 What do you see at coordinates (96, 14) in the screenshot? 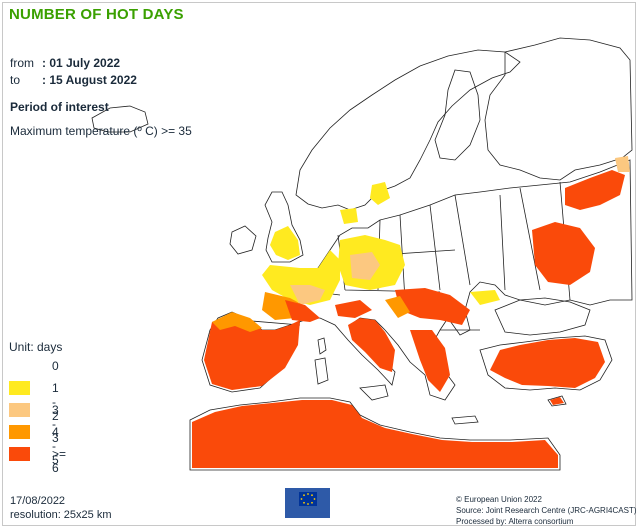
I see `map-title: NUMBER OF HOT DAYS` at bounding box center [96, 14].